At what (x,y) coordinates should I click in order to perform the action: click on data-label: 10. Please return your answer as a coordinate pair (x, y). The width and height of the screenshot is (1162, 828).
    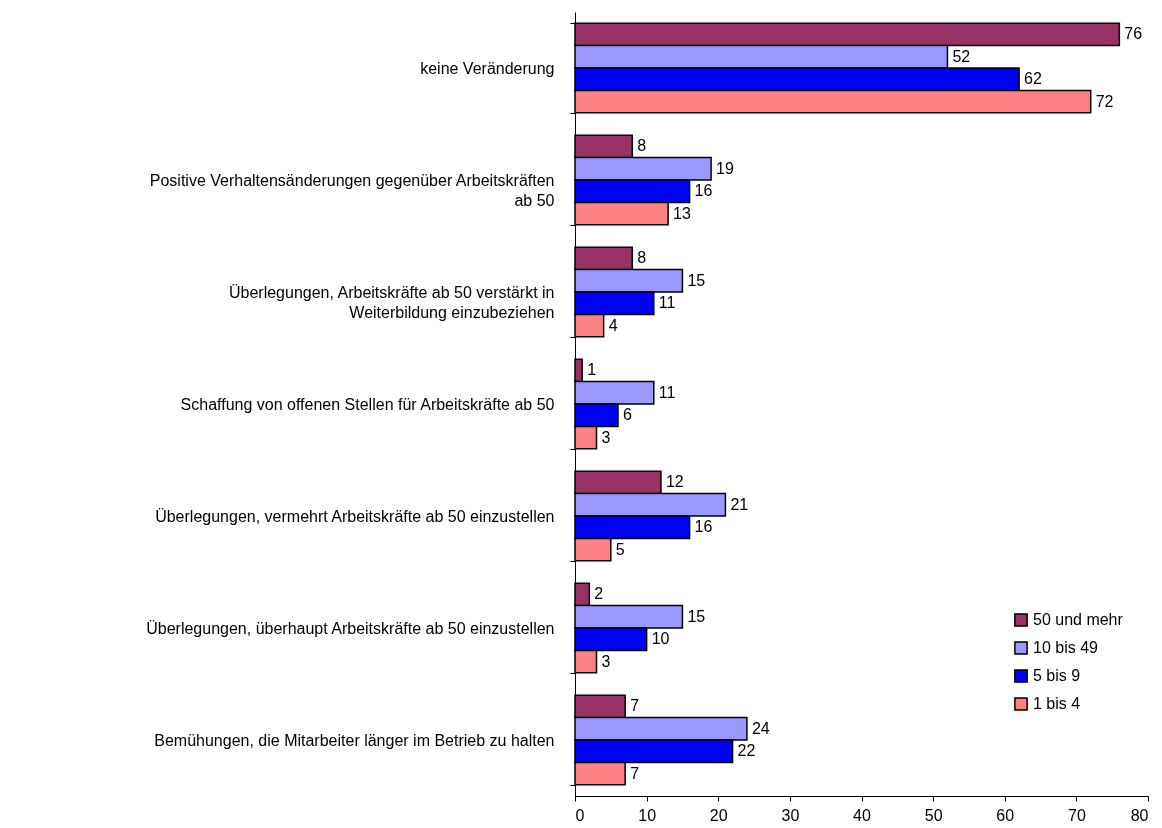
    Looking at the image, I should click on (660, 639).